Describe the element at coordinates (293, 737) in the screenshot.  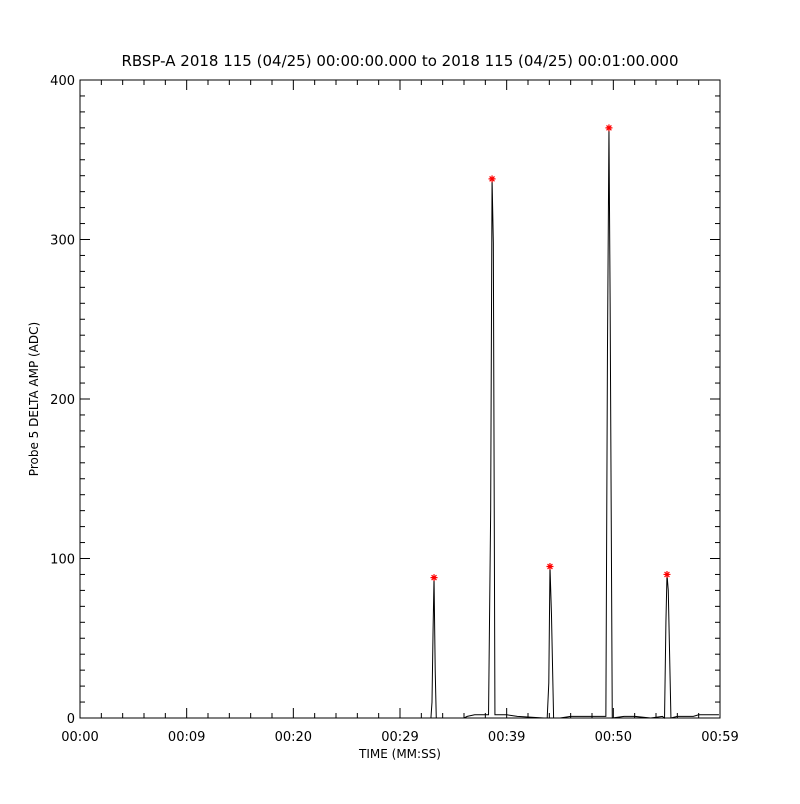
I see `x-tick-label: 00:20` at that location.